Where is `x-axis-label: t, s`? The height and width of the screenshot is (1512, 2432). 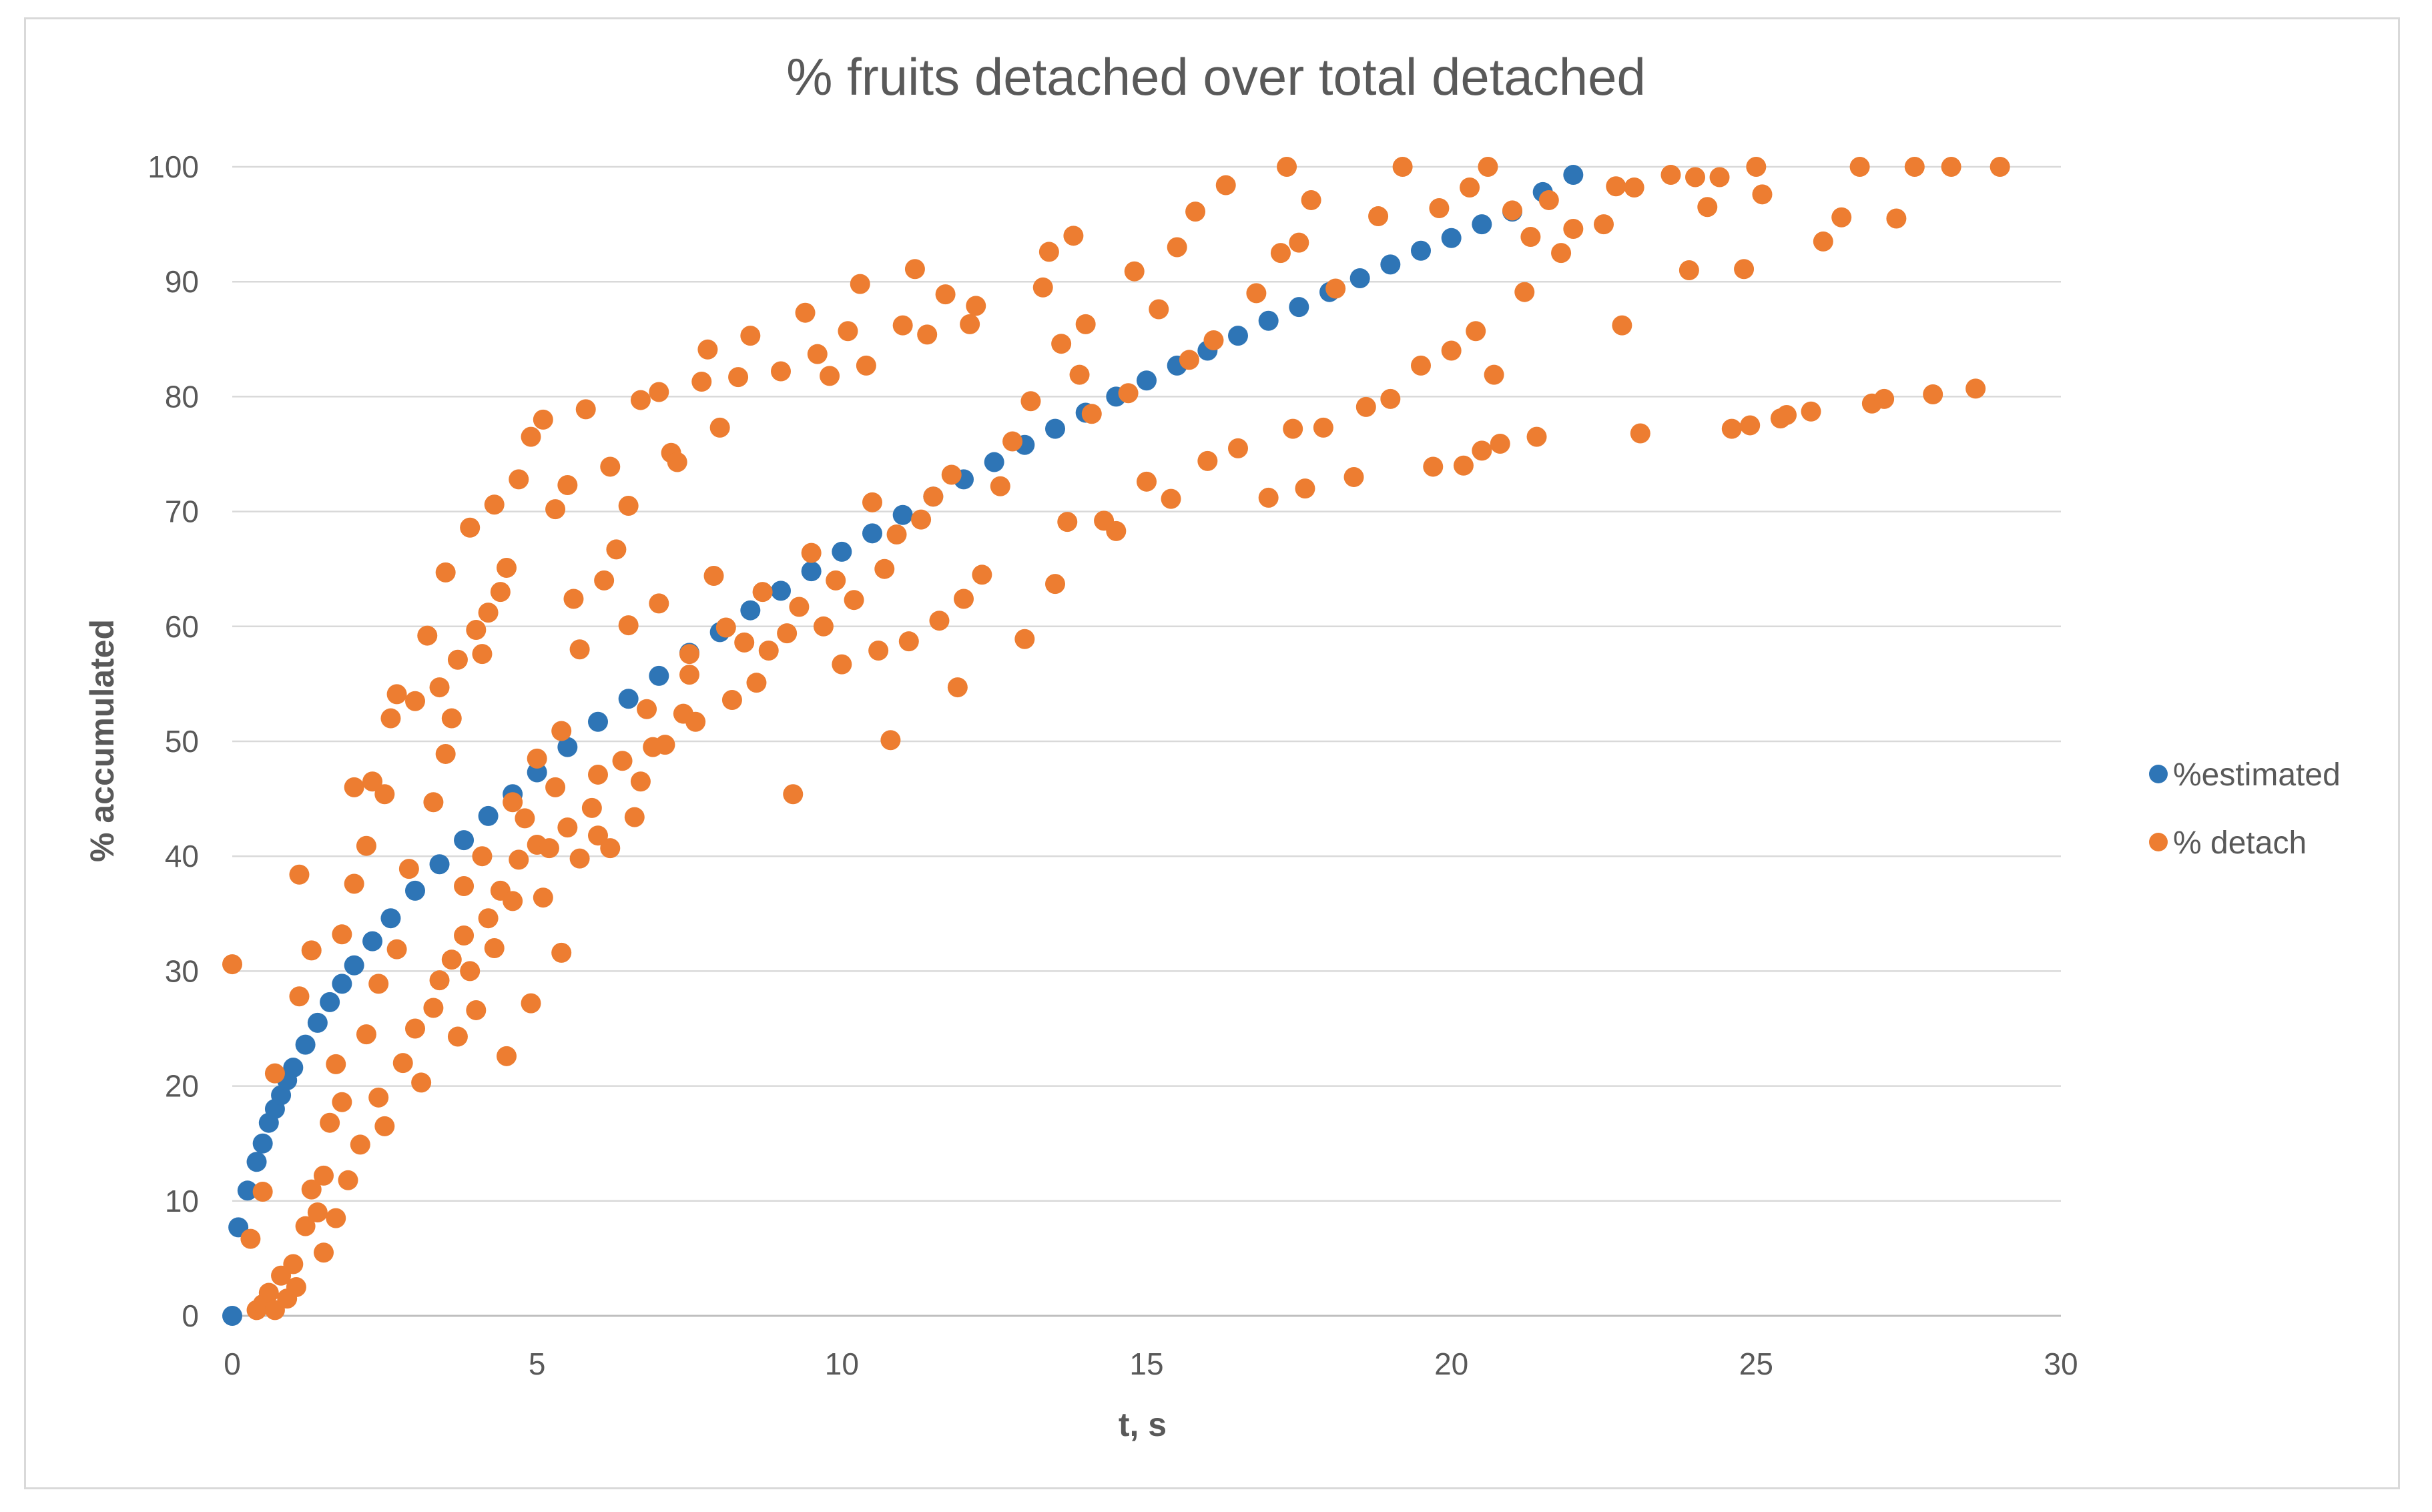
x-axis-label: t, s is located at coordinates (1143, 1424).